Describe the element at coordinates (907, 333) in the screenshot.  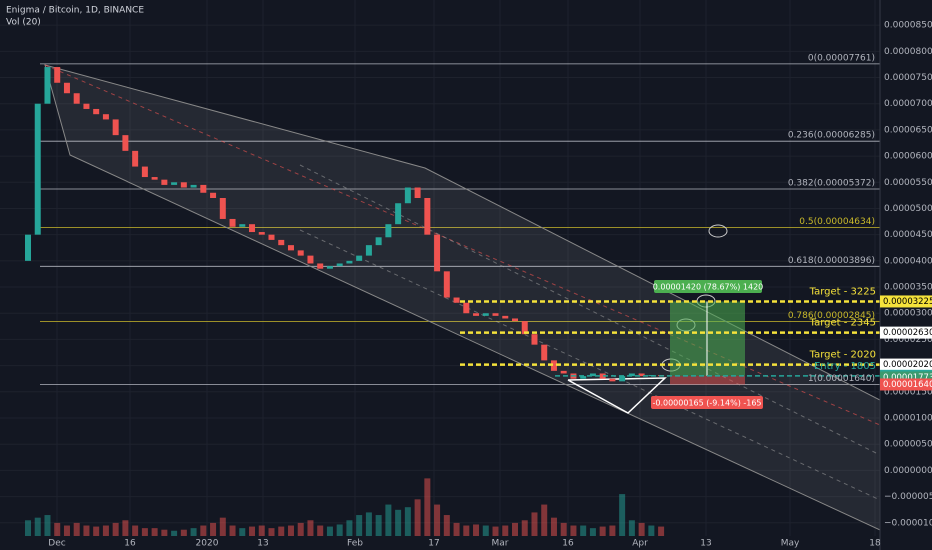
I see `price-badge-label: 0.00002630` at that location.